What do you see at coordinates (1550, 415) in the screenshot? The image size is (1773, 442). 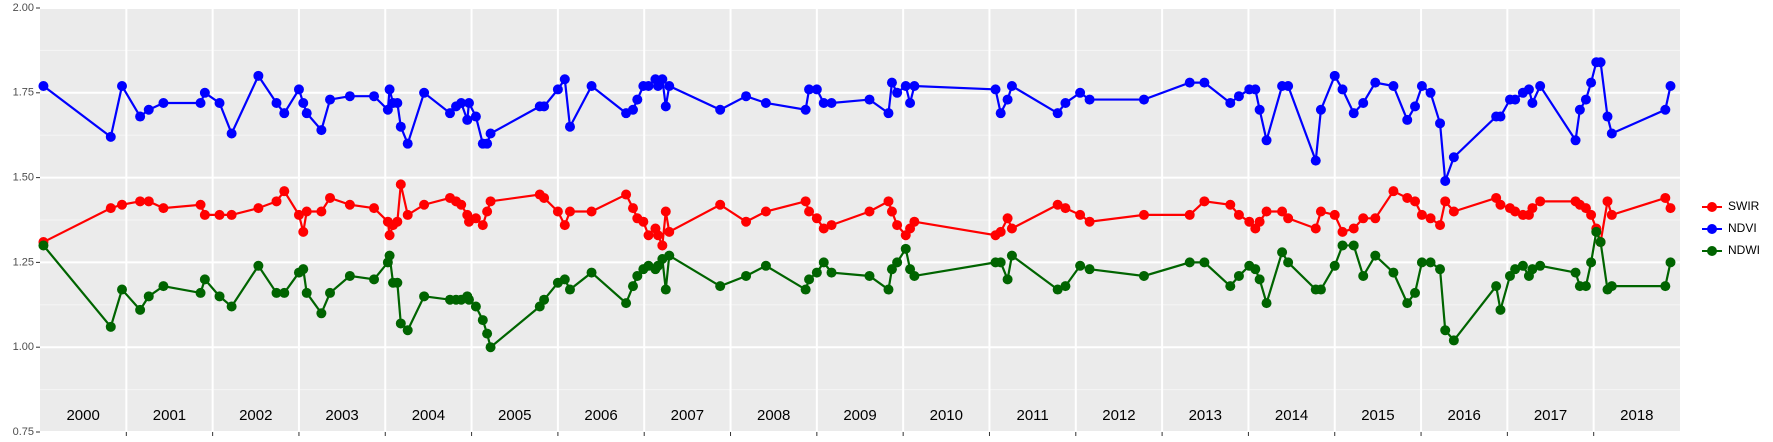 I see `year-label: 2017` at bounding box center [1550, 415].